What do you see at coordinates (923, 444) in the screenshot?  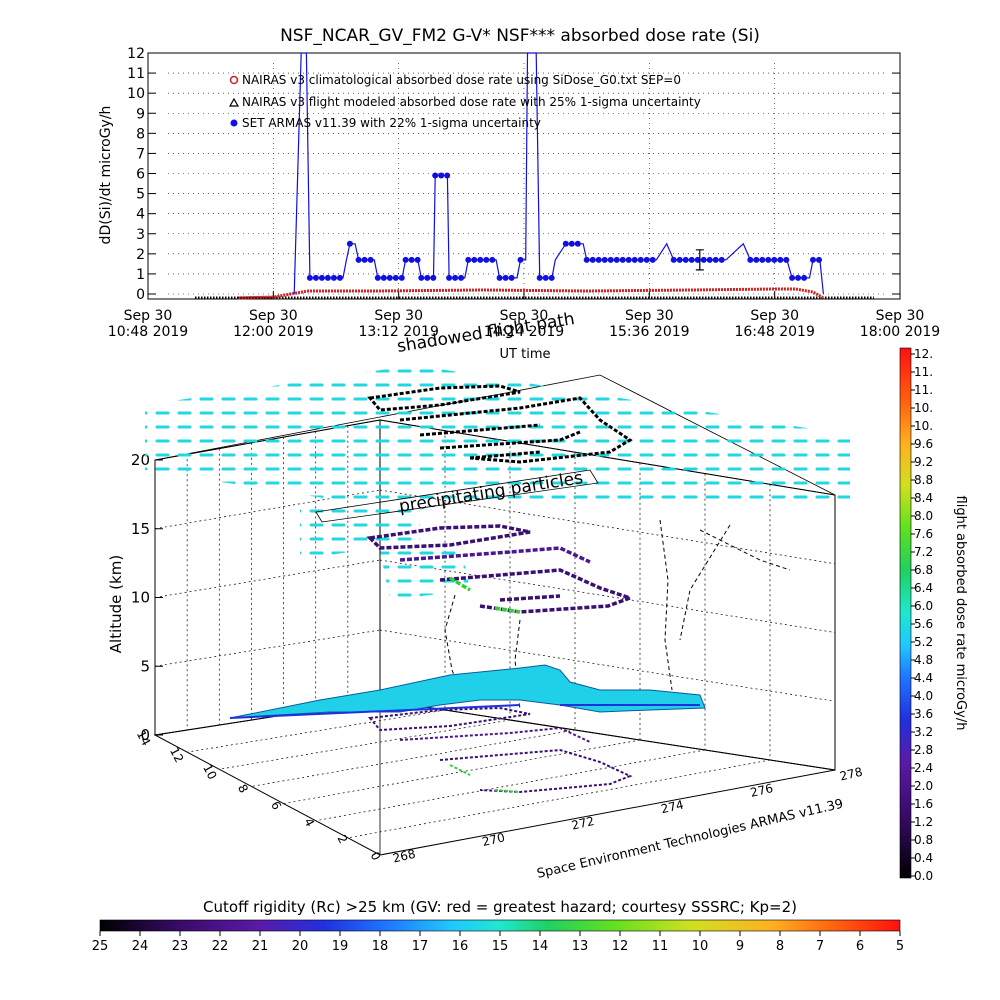 I see `dose-rate-colorbar-tick-label: 9.6` at bounding box center [923, 444].